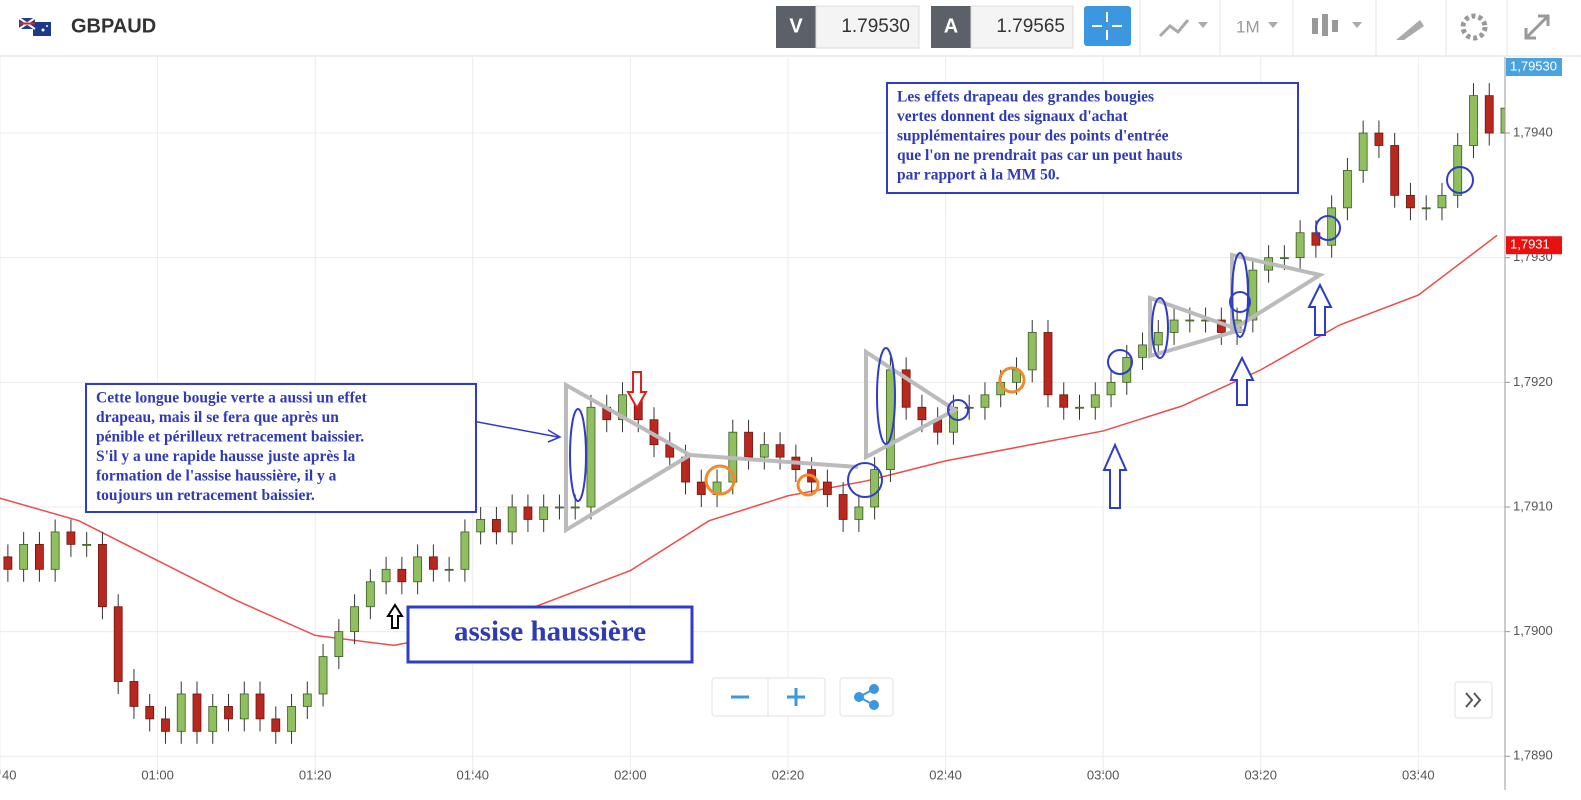  What do you see at coordinates (1217, 395) in the screenshot?
I see `up-arrows` at bounding box center [1217, 395].